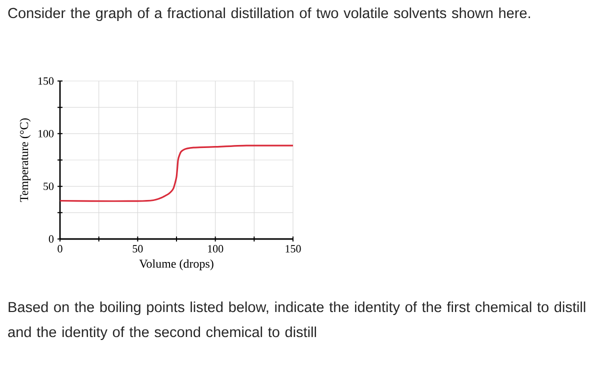  I want to click on line-series, so click(176, 173).